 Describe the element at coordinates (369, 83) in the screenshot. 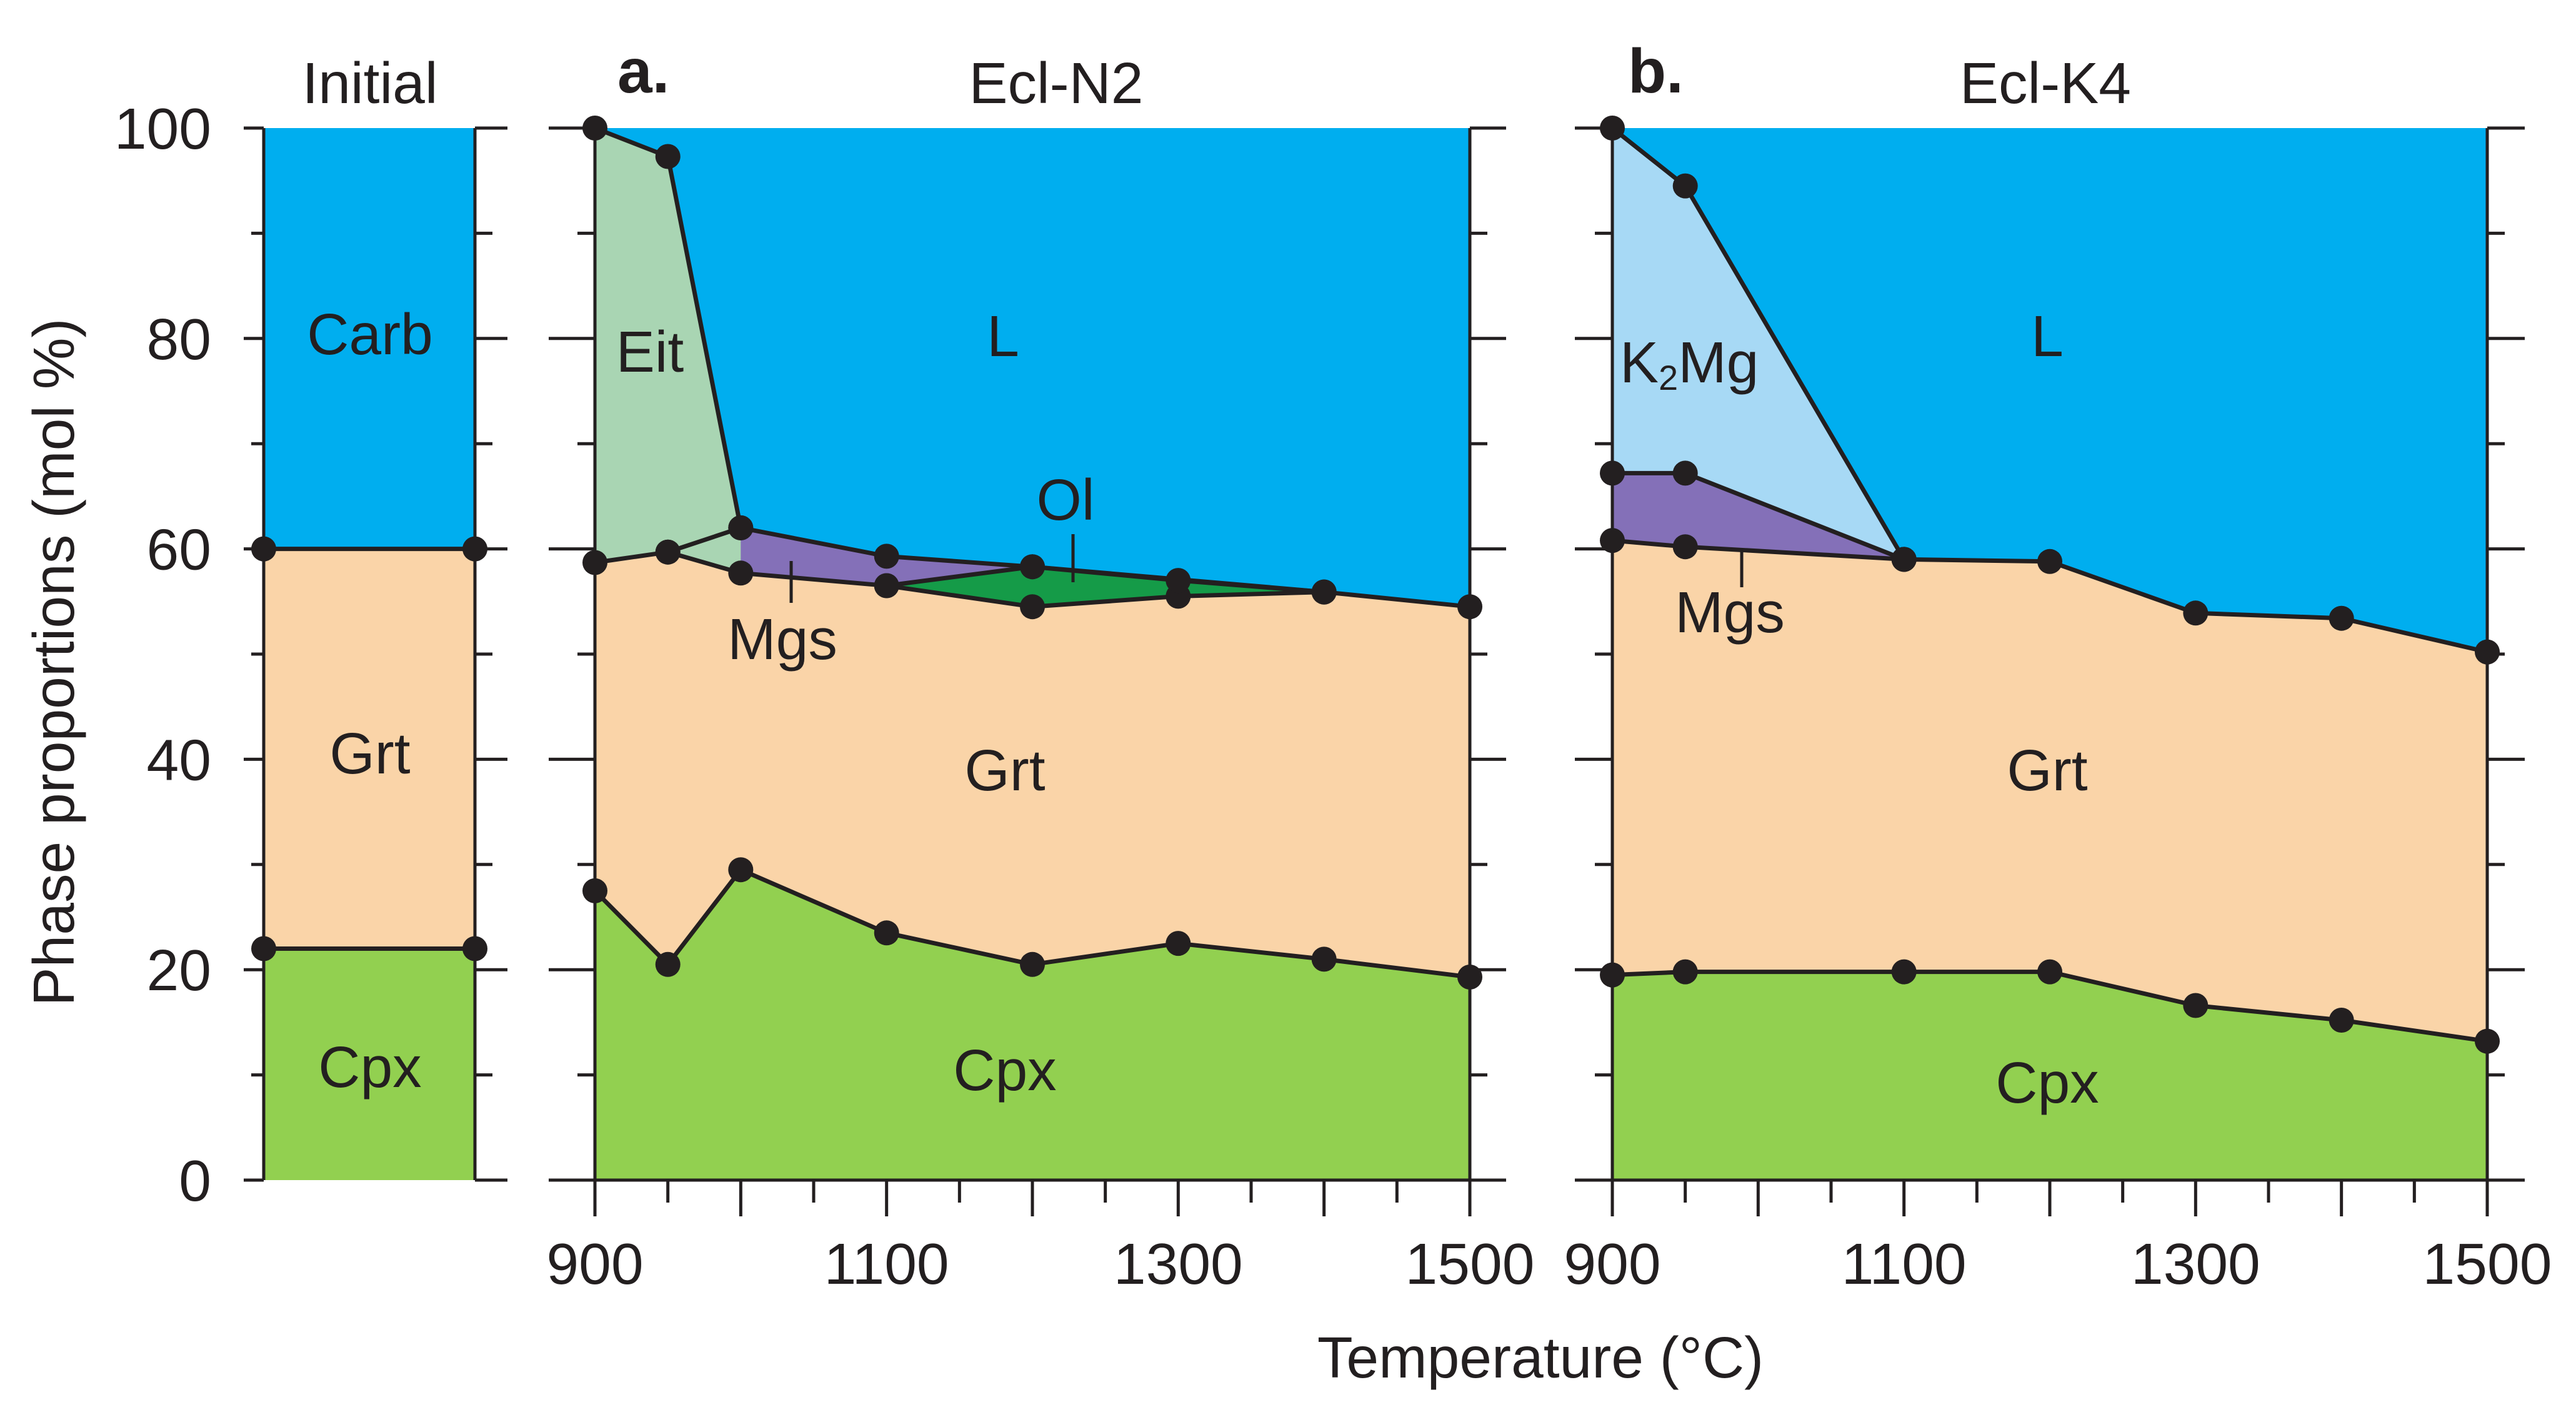

I see `initial-panel-title: Initial` at that location.